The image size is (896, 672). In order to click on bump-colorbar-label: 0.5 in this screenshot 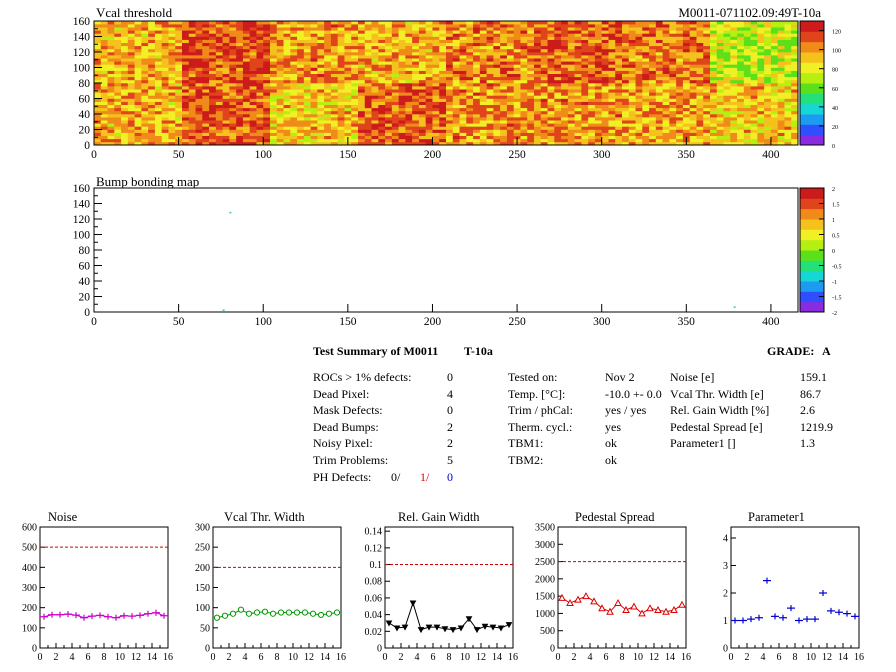, I will do `click(836, 237)`.